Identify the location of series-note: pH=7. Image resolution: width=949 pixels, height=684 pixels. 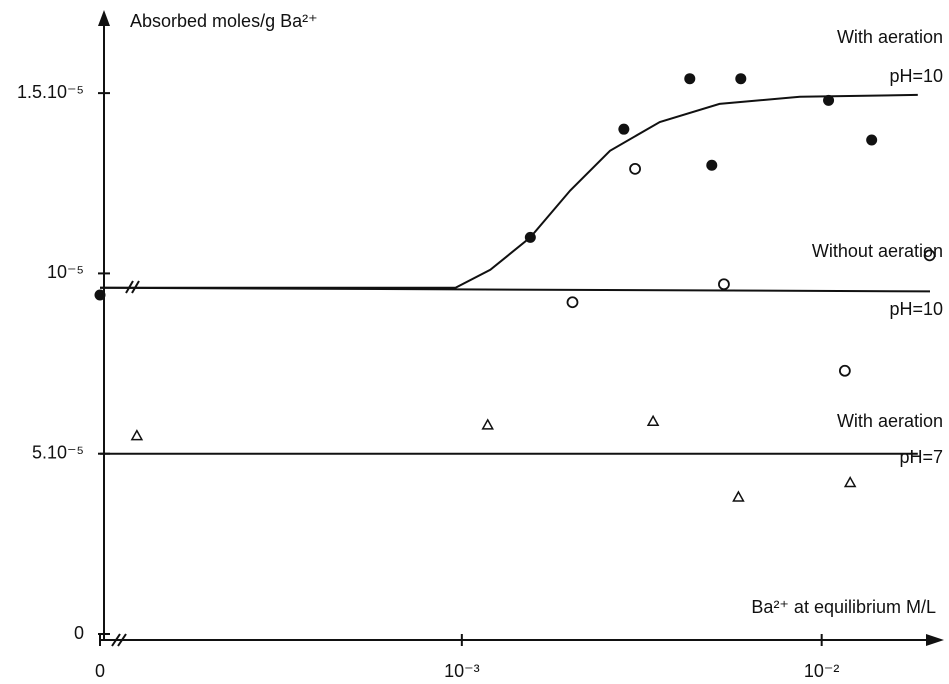
(921, 457).